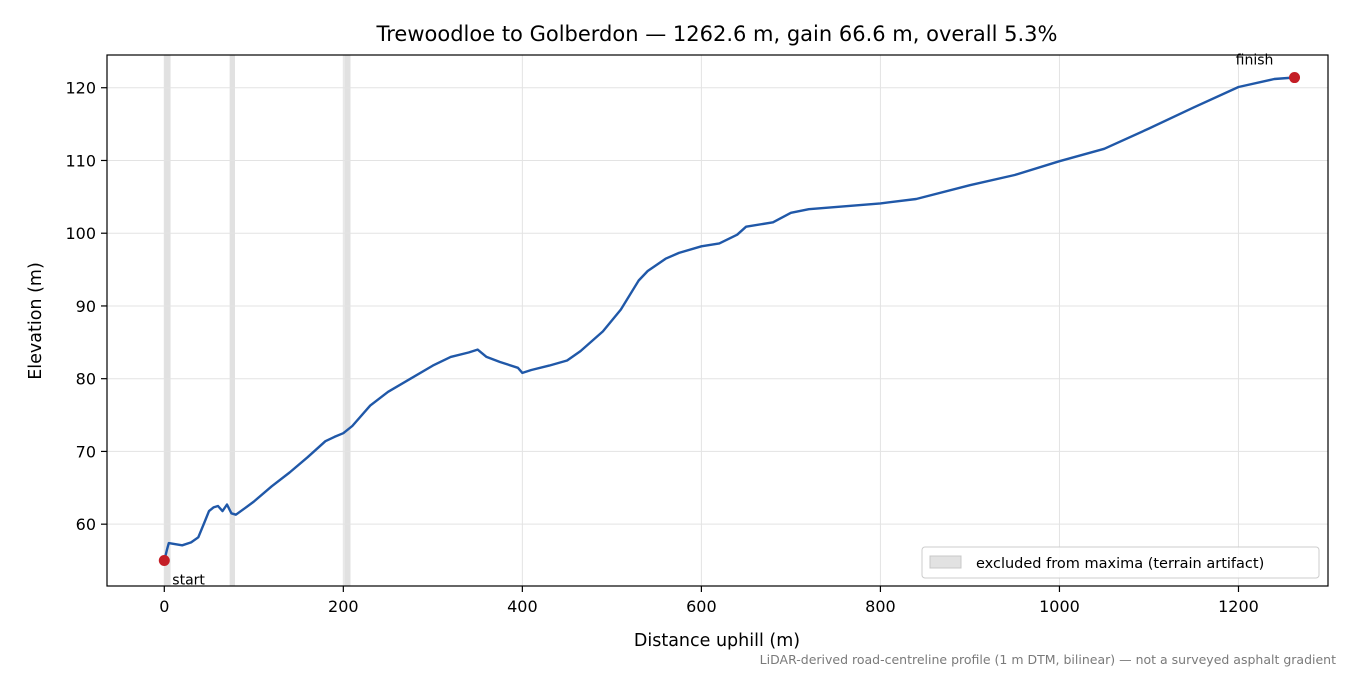 Image resolution: width=1350 pixels, height=675 pixels. I want to click on y-tick-label: 120, so click(80, 88).